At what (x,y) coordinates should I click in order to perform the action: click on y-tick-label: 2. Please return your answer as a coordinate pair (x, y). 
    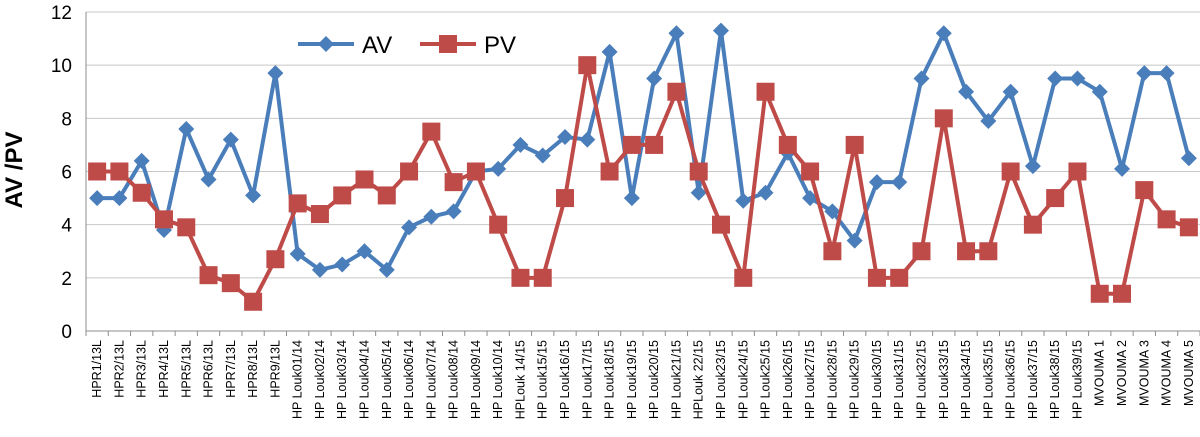
    Looking at the image, I should click on (66, 279).